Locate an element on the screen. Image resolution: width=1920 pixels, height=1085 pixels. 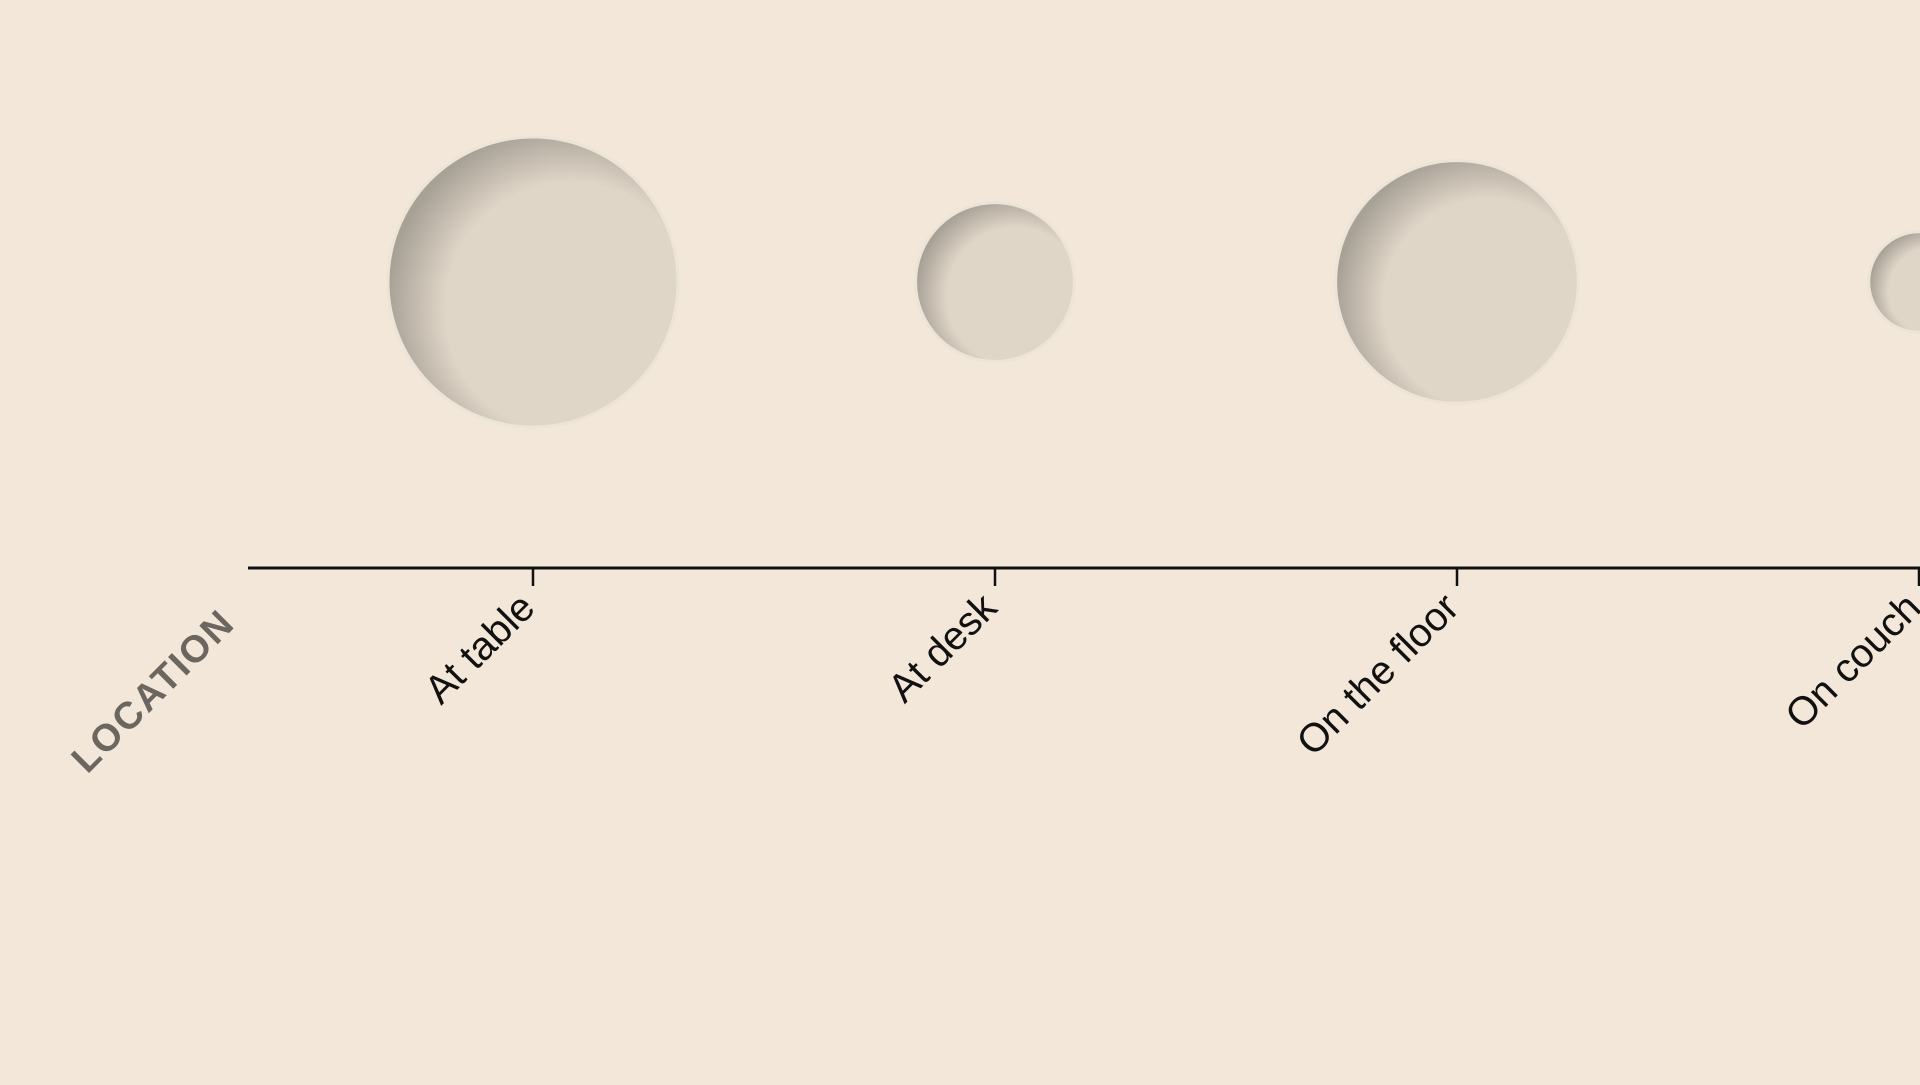
tick-layer is located at coordinates (1225, 577).